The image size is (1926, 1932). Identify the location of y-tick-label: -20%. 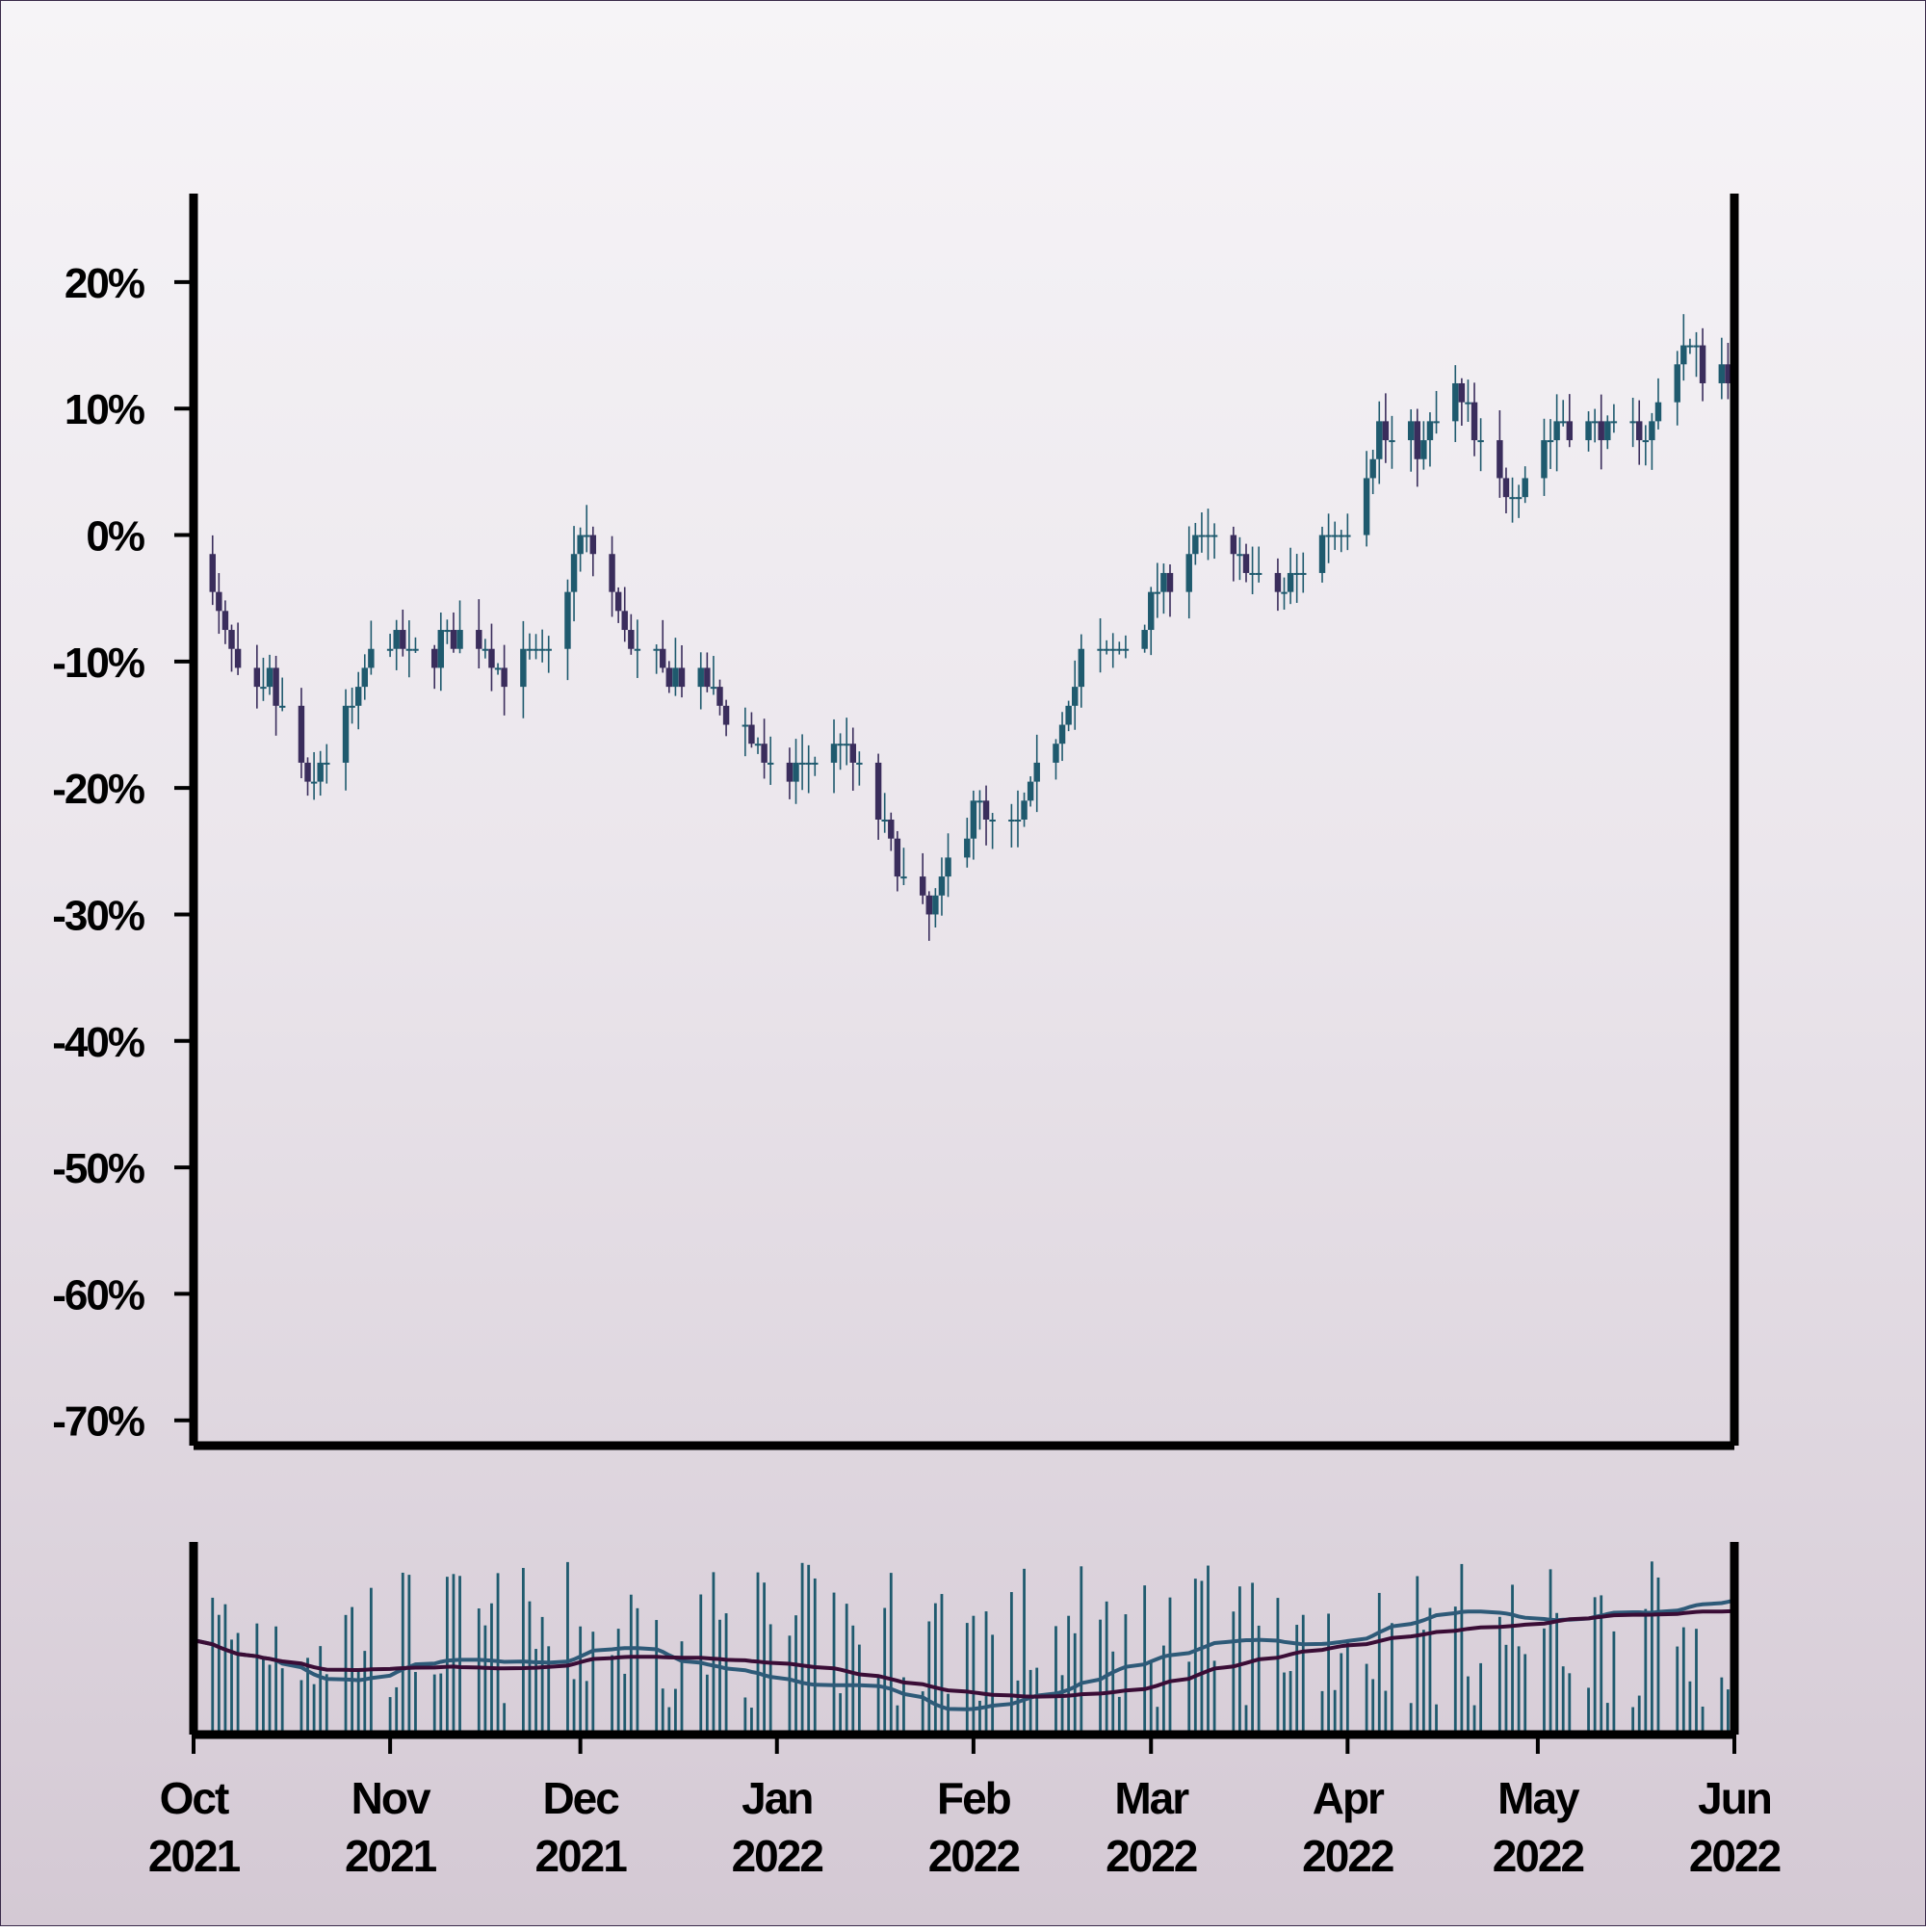
(98, 789).